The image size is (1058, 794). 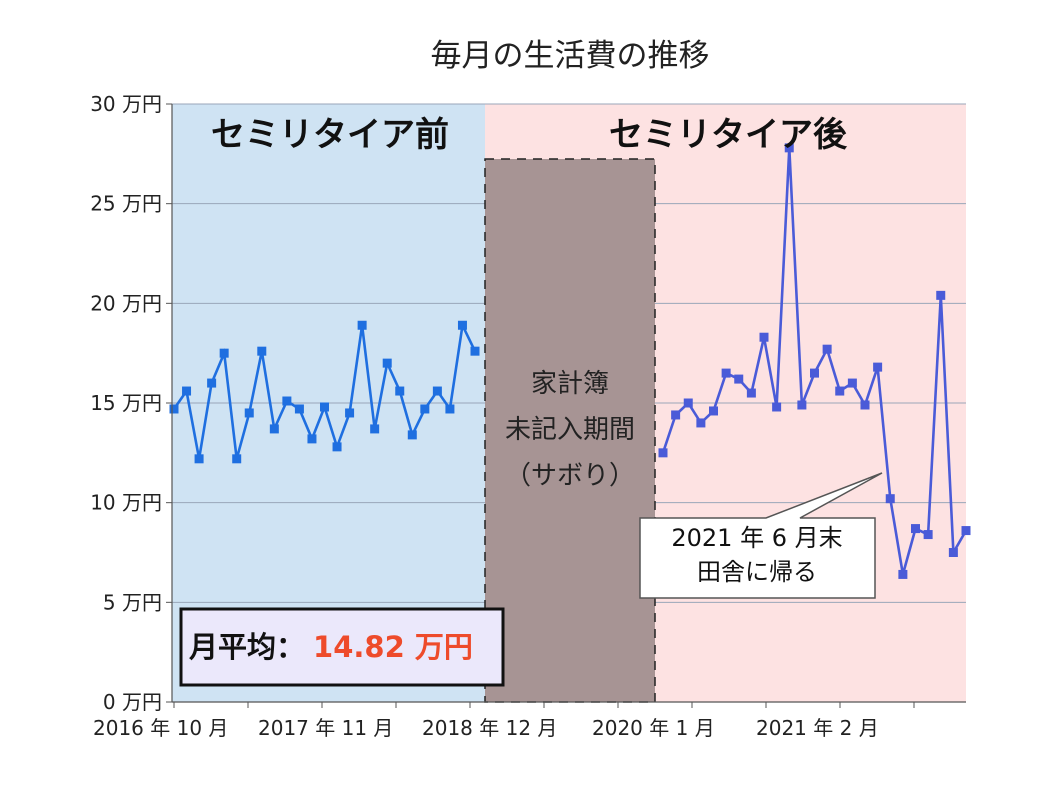 I want to click on average-value: 14.82 万円, so click(x=393, y=647).